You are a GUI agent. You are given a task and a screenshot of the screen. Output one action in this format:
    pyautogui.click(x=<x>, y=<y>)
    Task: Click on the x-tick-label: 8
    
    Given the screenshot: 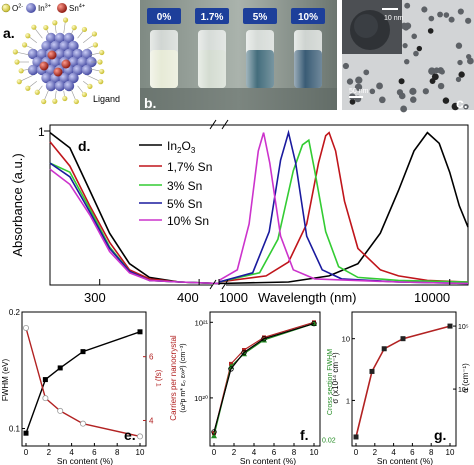 What is the action you would take?
    pyautogui.click(x=431, y=452)
    